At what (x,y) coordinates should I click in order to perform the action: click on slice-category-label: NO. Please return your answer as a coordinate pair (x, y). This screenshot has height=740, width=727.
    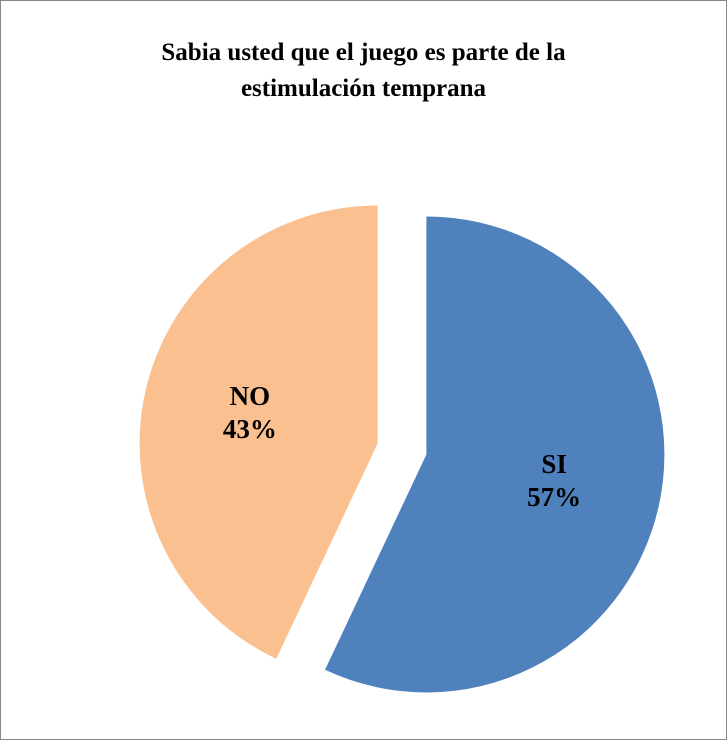
    Looking at the image, I should click on (250, 396).